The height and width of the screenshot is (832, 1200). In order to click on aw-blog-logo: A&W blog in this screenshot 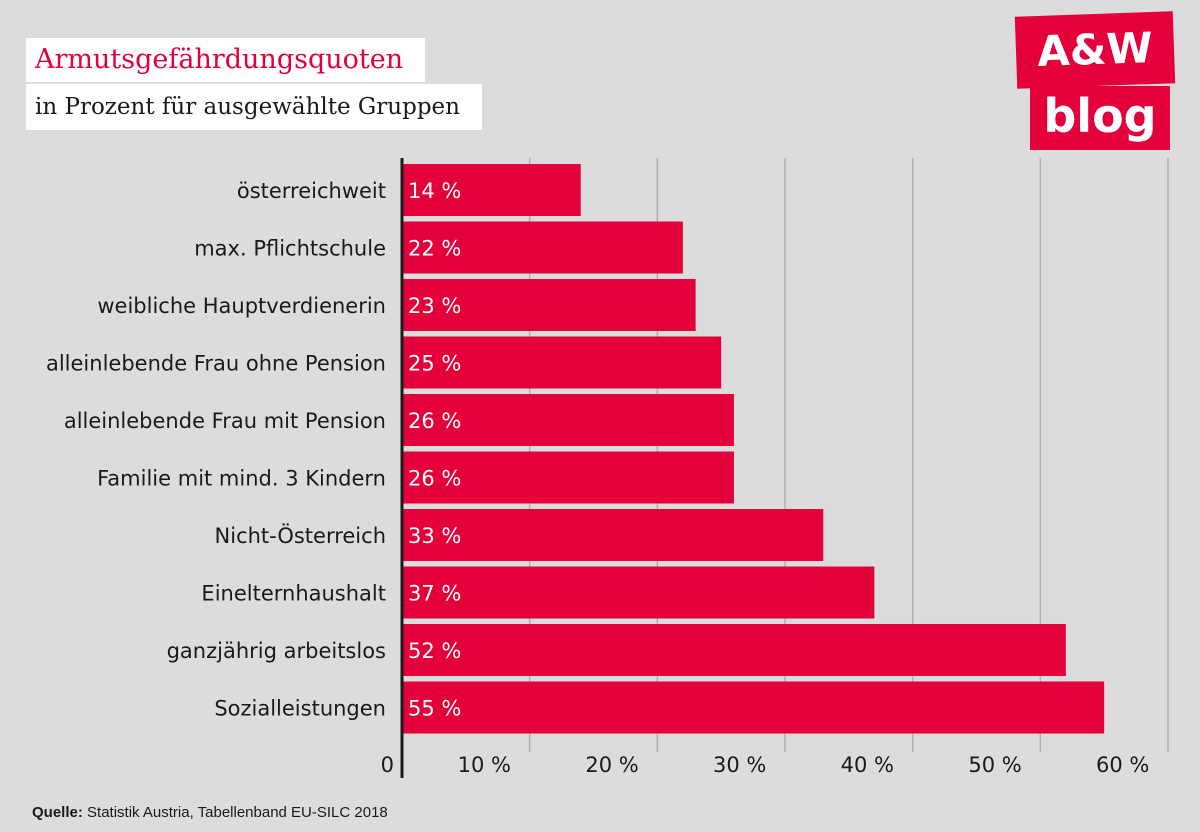, I will do `click(1094, 80)`.